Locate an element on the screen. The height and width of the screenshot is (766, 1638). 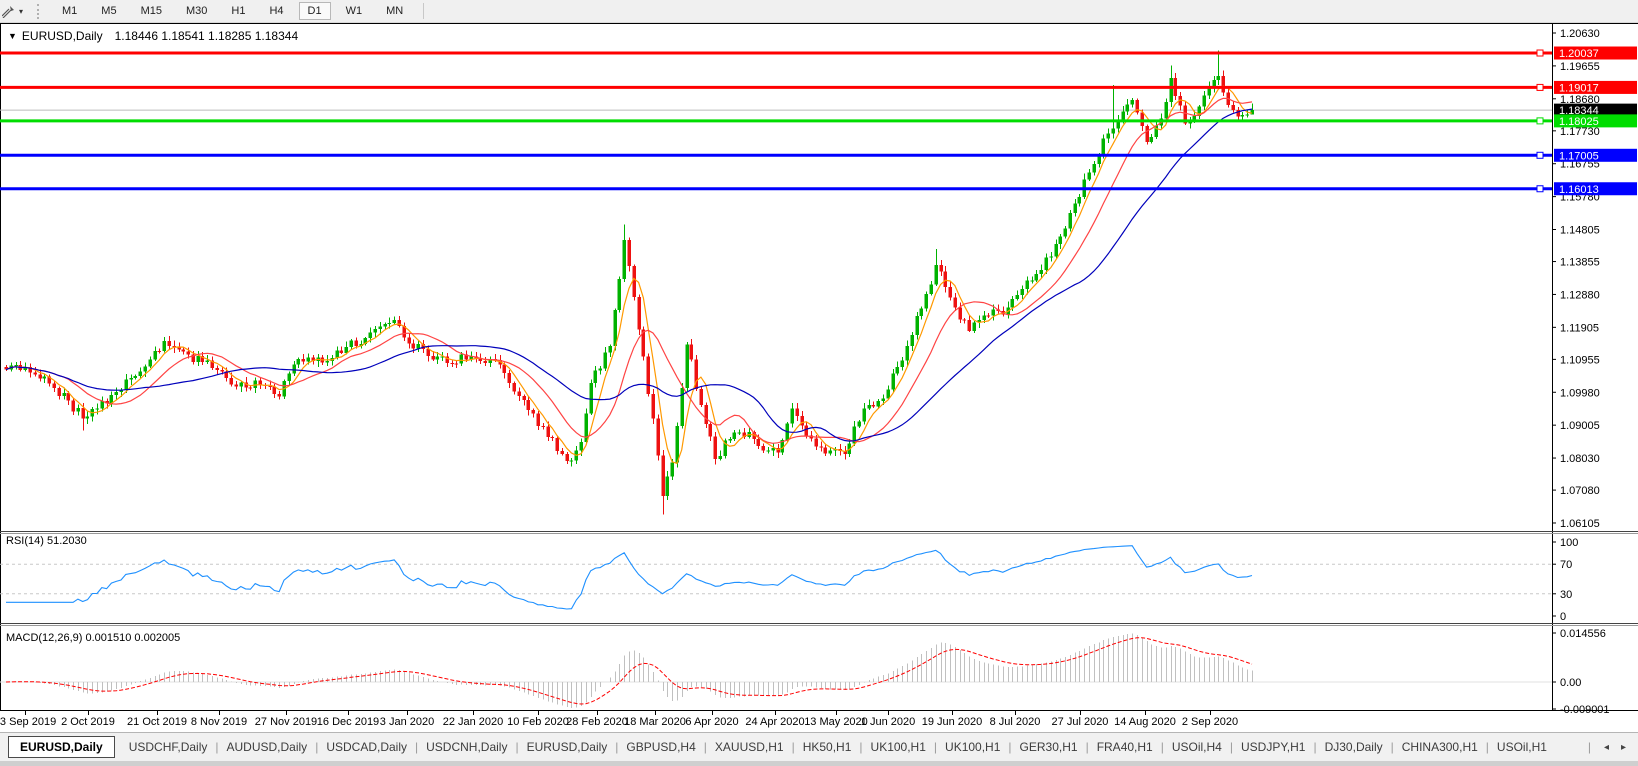
chart-tab-usoil-h1: USOil,H1 is located at coordinates (1521, 747).